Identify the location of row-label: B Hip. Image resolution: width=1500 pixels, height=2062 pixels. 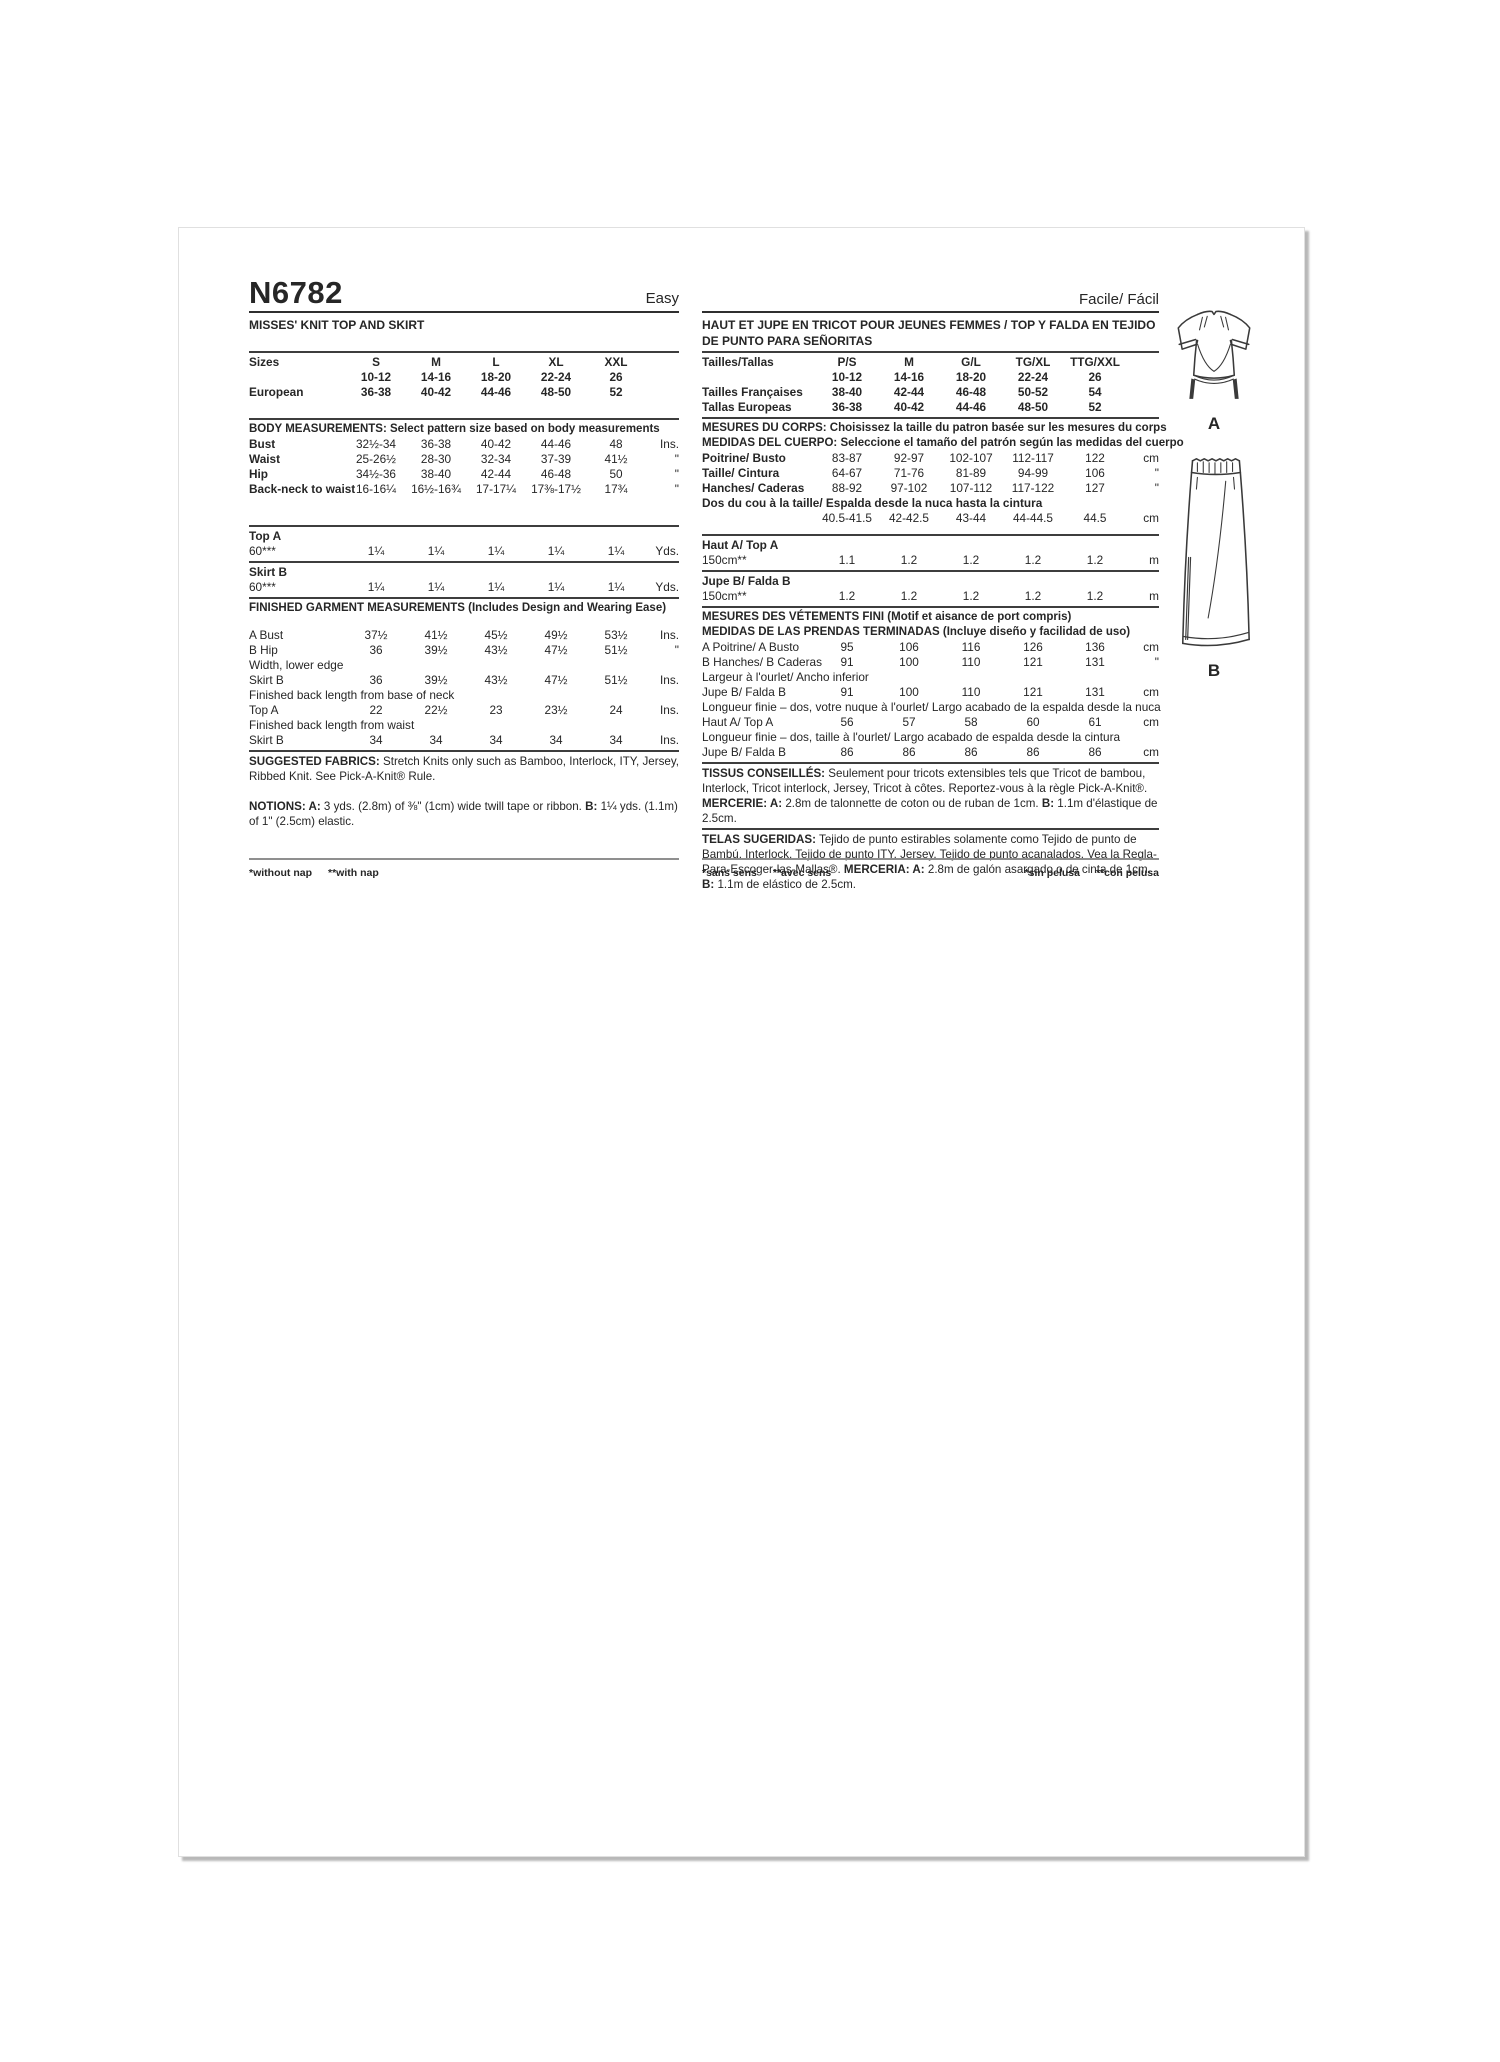
(263, 650).